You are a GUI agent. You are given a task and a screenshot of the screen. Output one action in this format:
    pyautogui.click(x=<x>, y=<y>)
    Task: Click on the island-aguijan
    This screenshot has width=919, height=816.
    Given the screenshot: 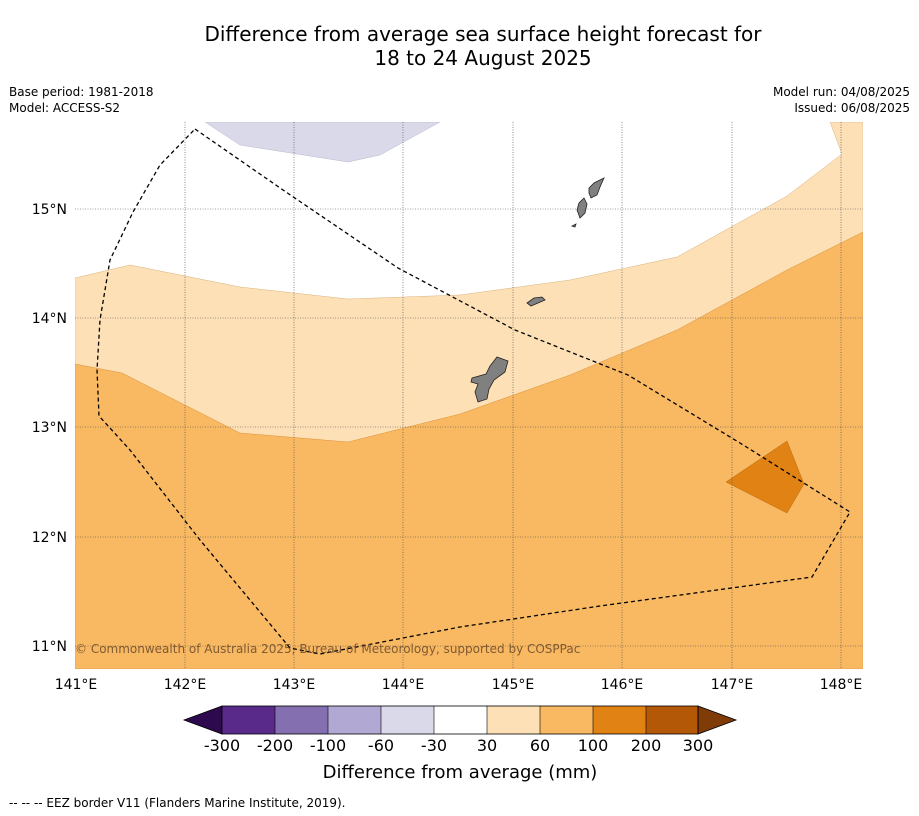 What is the action you would take?
    pyautogui.click(x=573, y=225)
    